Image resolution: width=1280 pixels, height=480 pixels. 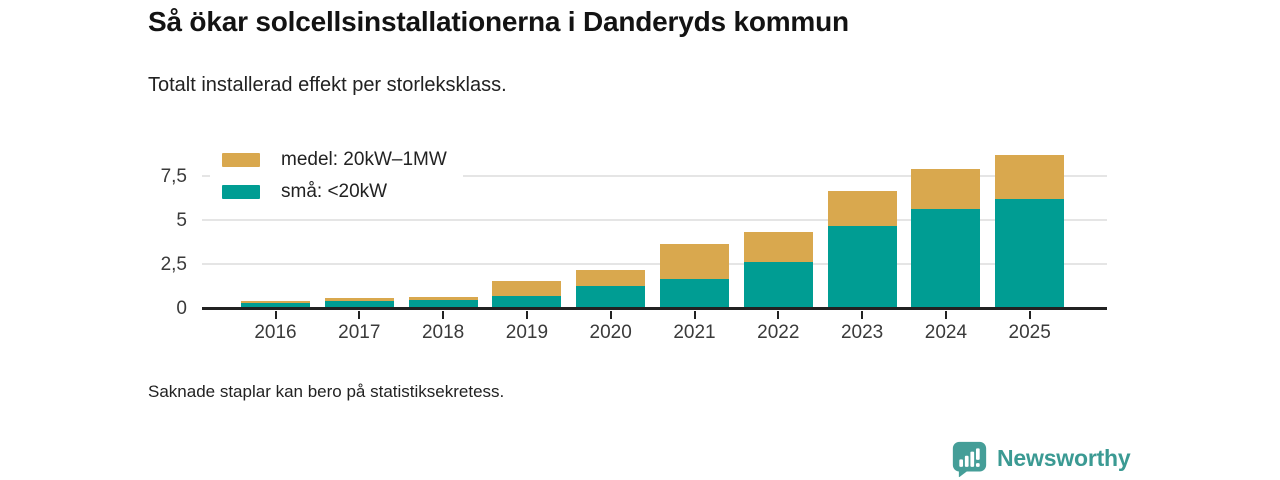 I want to click on legend-item-medel: medel: 20kW–1MW, so click(x=334, y=160).